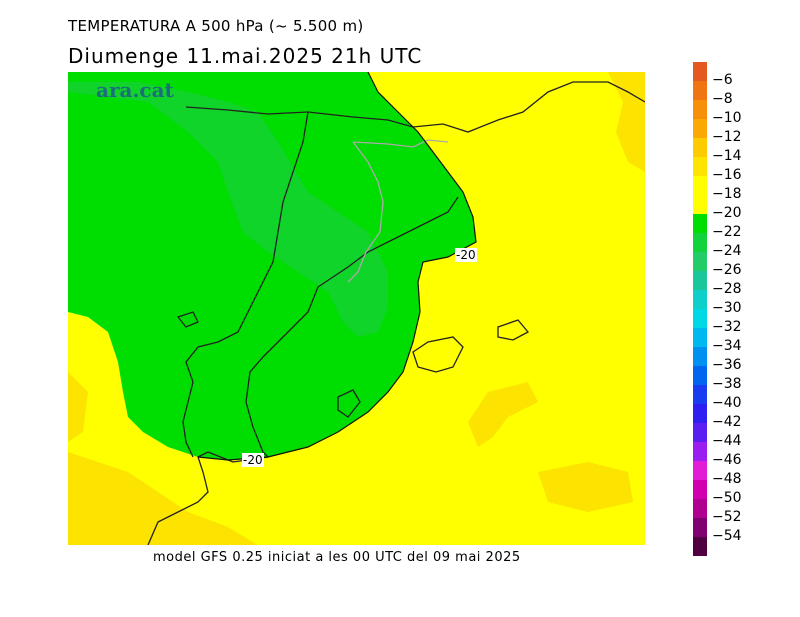 Image resolution: width=800 pixels, height=617 pixels. Describe the element at coordinates (398, 211) in the screenshot. I see `borders` at that location.